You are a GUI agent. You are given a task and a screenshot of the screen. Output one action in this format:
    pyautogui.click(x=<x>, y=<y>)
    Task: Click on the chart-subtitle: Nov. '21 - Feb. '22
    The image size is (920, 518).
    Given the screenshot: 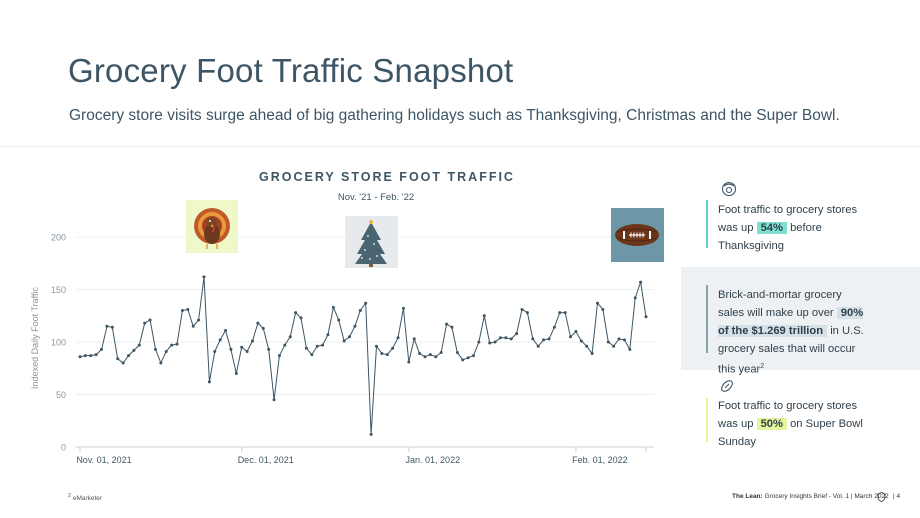 What is the action you would take?
    pyautogui.click(x=376, y=197)
    